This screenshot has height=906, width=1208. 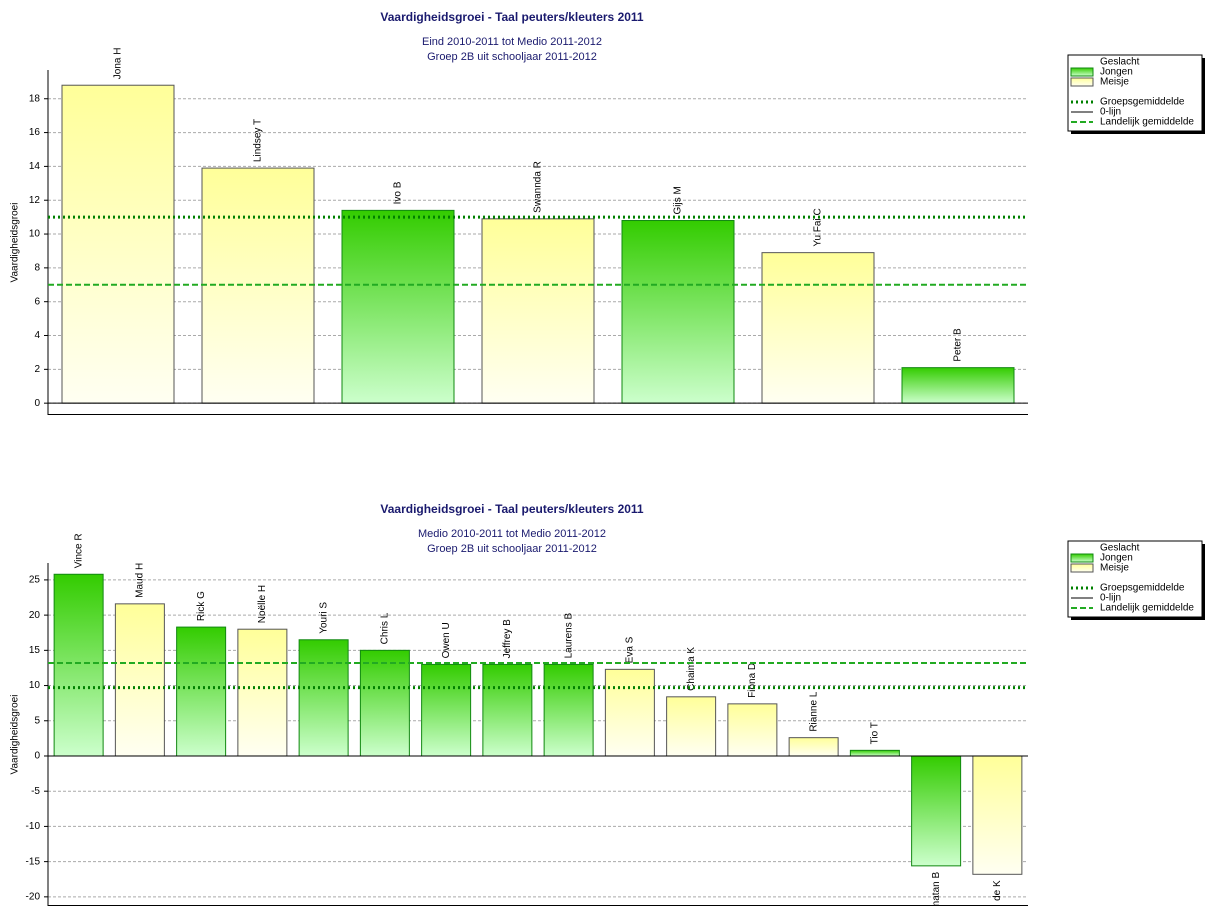 I want to click on y-tick-label: 18, so click(x=35, y=98).